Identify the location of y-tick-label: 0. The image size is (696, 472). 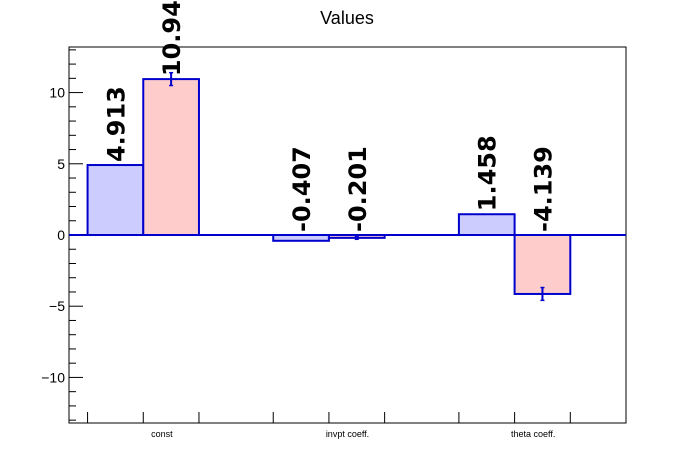
(61, 235).